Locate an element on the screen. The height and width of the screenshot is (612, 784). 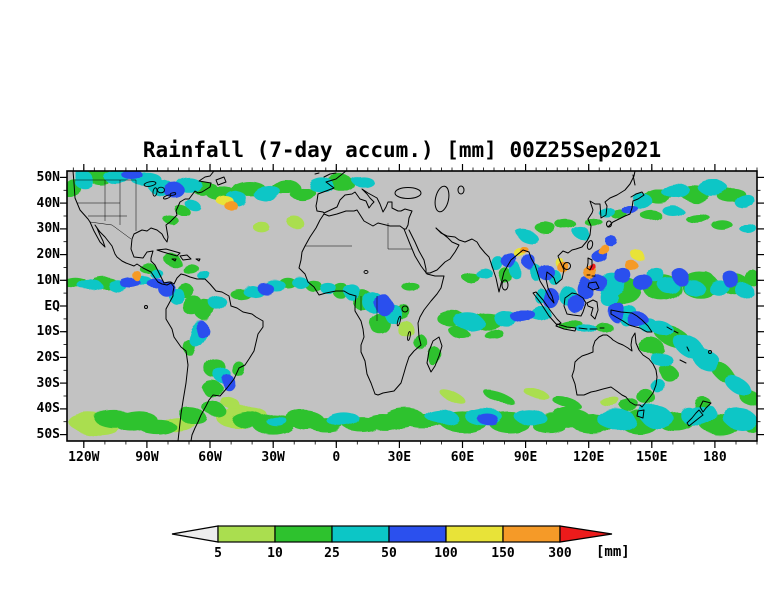
x-tick-label: 90E is located at coordinates (525, 457).